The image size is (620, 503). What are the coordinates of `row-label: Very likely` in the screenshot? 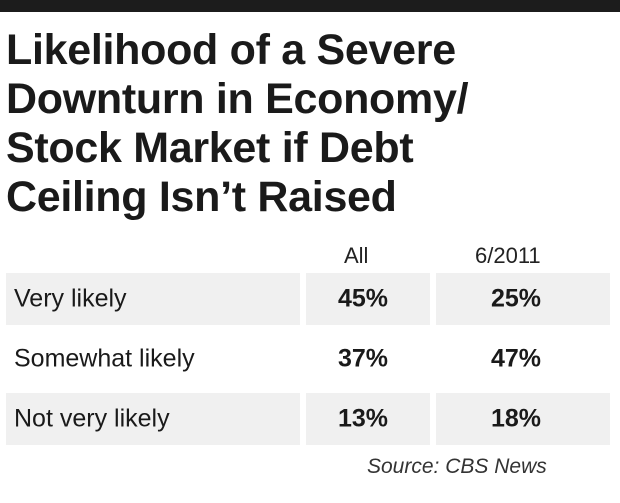 It's located at (70, 298).